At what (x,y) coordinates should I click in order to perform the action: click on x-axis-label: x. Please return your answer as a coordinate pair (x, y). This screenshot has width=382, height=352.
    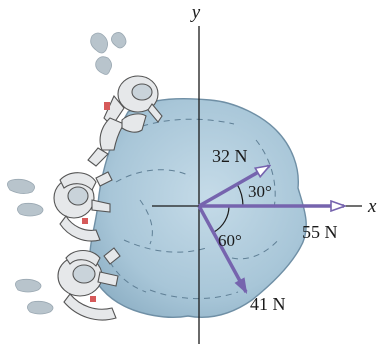
    Looking at the image, I should click on (372, 206).